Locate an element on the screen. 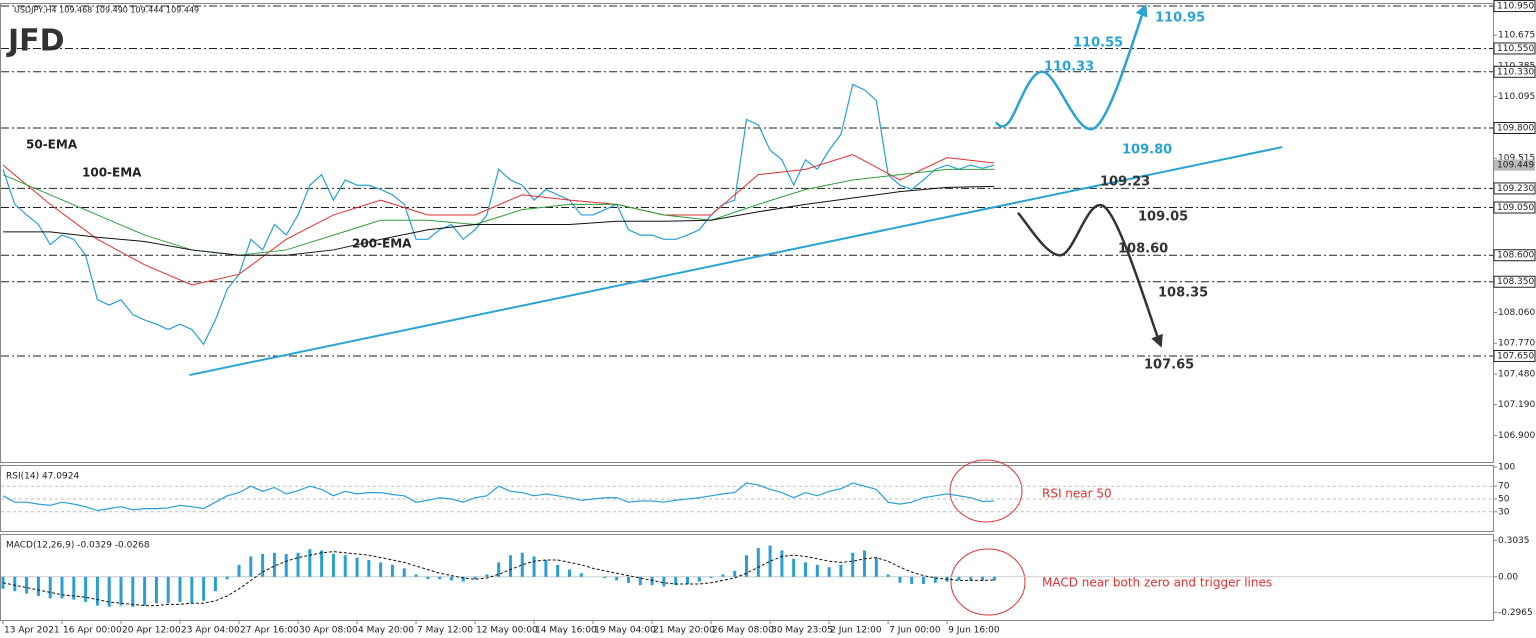 This screenshot has height=638, width=1536. level-label: 109.230 is located at coordinates (1515, 189).